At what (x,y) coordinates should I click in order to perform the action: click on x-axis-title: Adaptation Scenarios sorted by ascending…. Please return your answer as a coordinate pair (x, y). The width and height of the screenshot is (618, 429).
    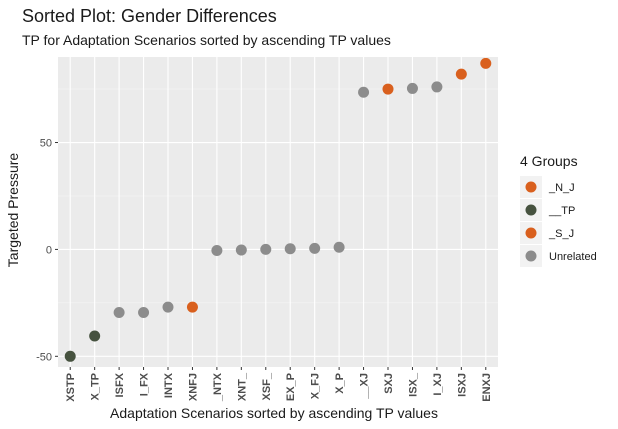
    Looking at the image, I should click on (274, 413).